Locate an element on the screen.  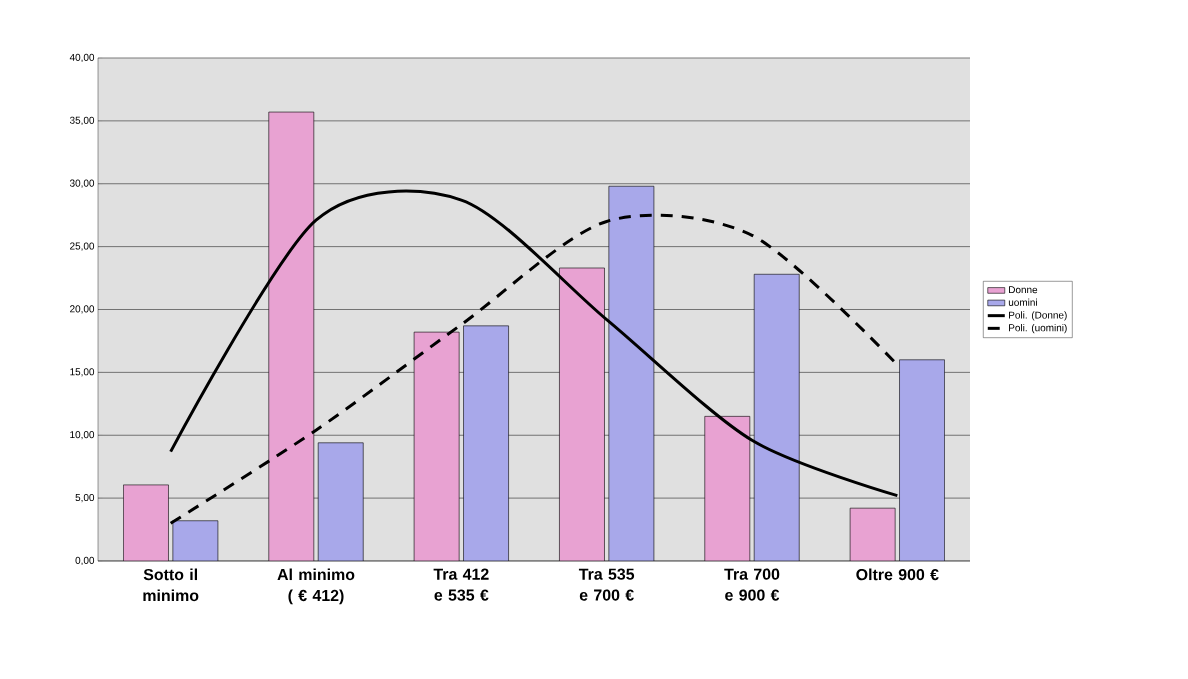
y-tick-label: 35,00 is located at coordinates (82, 120).